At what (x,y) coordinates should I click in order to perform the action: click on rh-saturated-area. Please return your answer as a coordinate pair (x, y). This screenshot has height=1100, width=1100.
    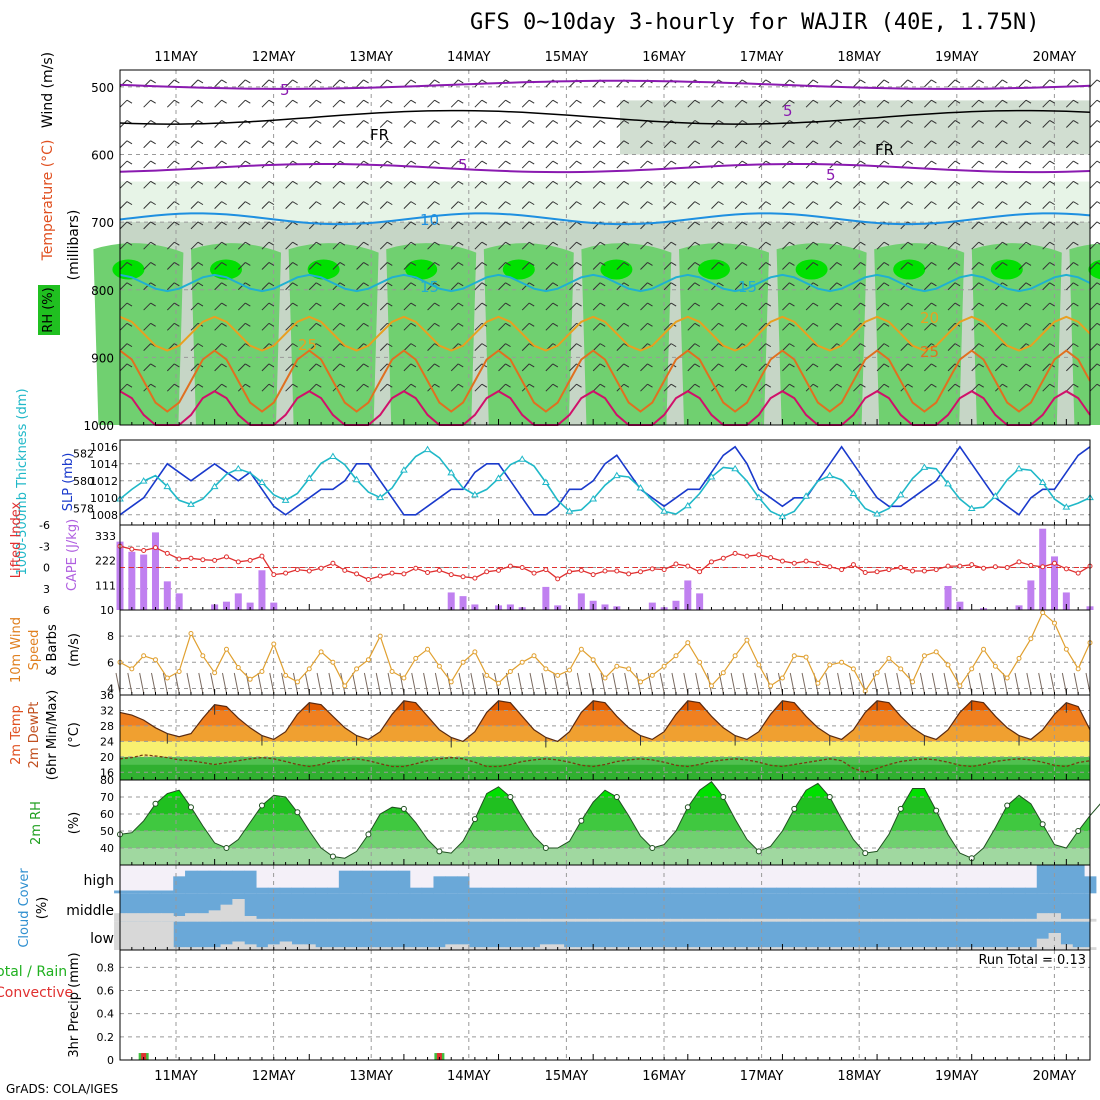
    Looking at the image, I should click on (1094, 269).